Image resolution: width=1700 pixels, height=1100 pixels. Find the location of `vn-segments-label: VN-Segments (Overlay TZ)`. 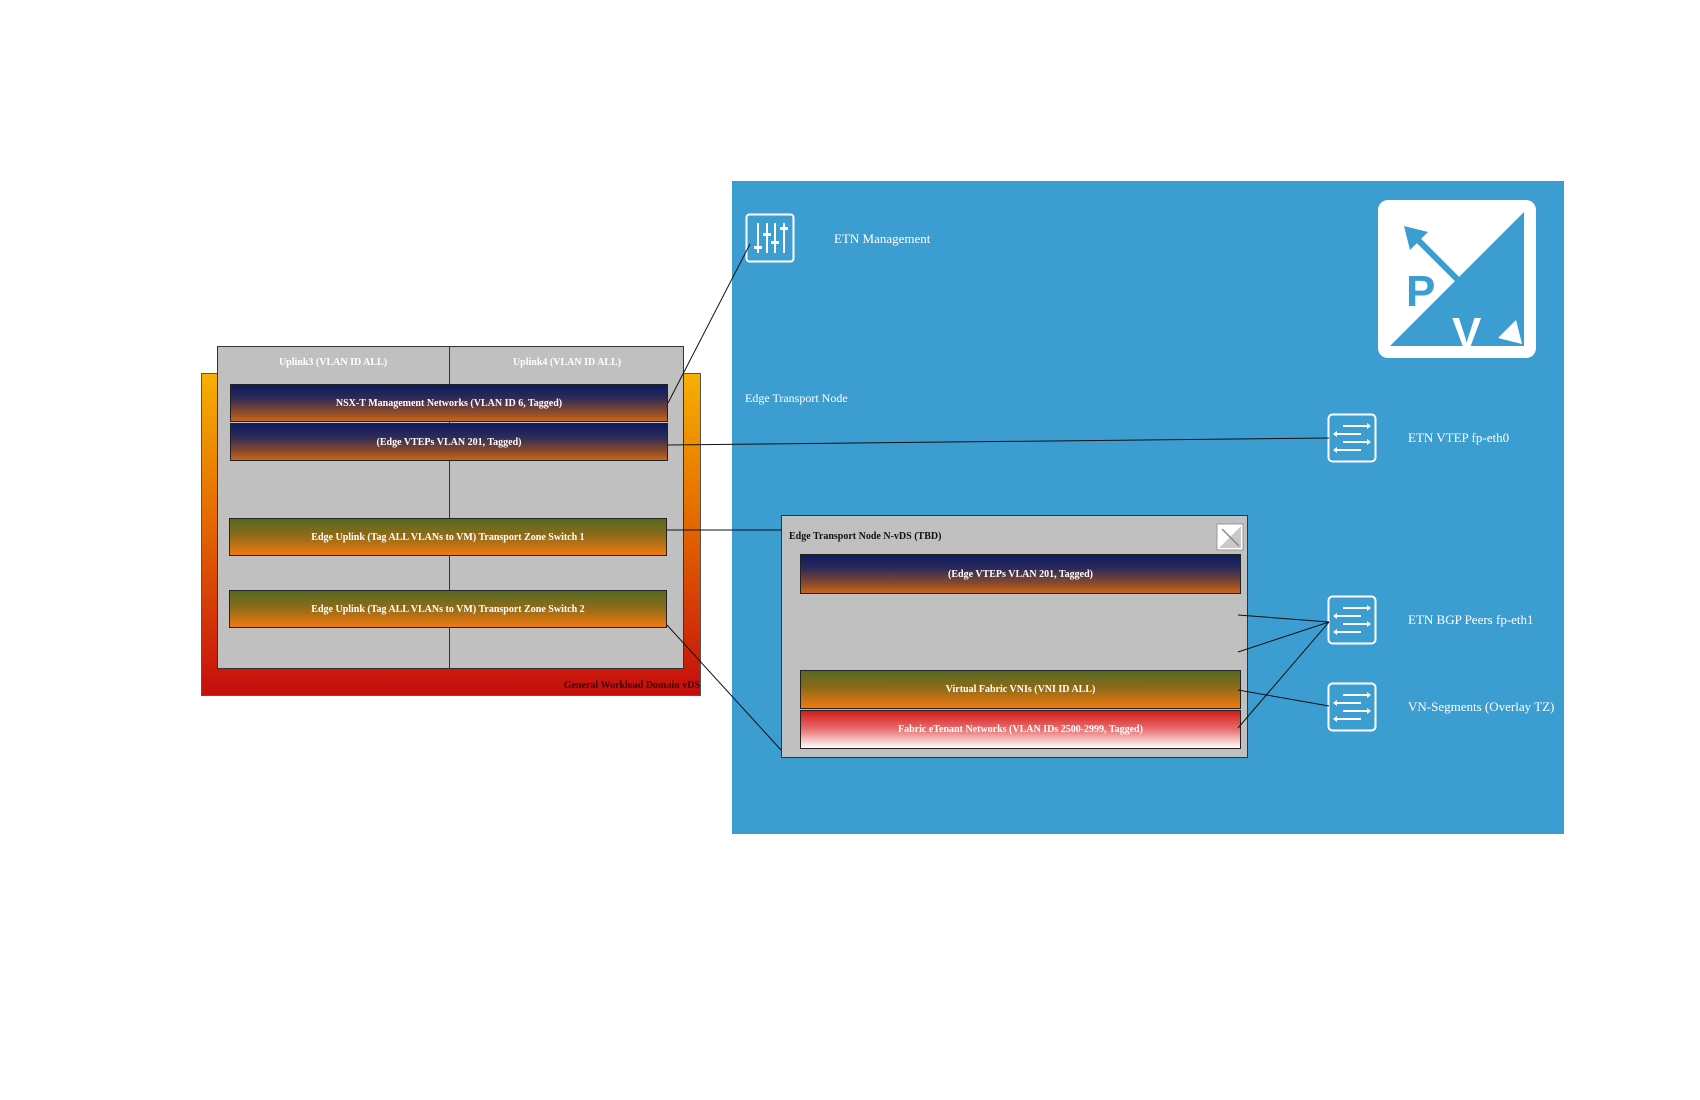

vn-segments-label: VN-Segments (Overlay TZ) is located at coordinates (1481, 706).